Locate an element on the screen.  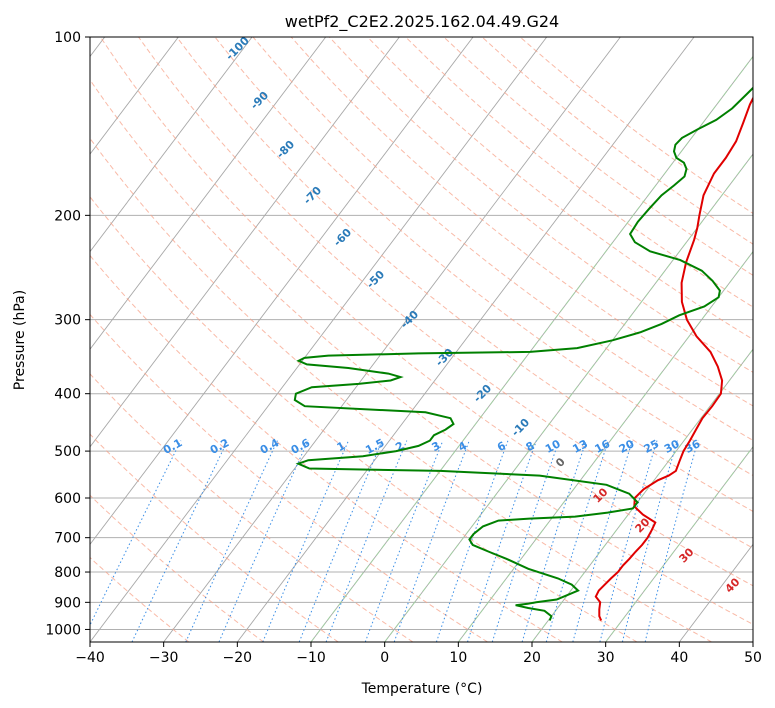
y-tick-label: 600 is located at coordinates (67, 499).